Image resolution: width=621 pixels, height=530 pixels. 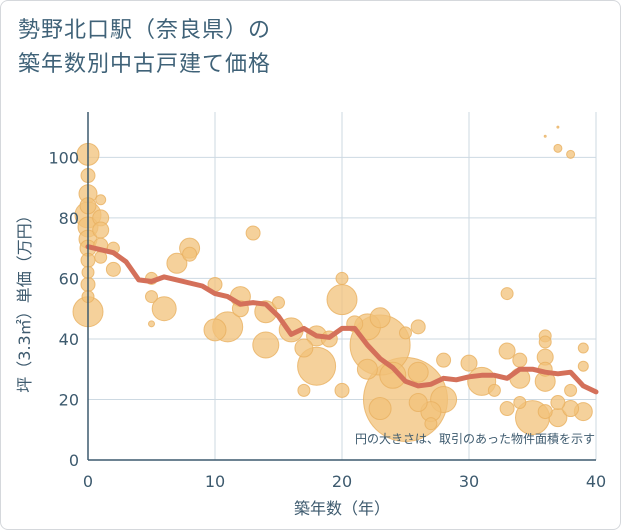 What do you see at coordinates (74, 460) in the screenshot?
I see `y-tick-label: 0` at bounding box center [74, 460].